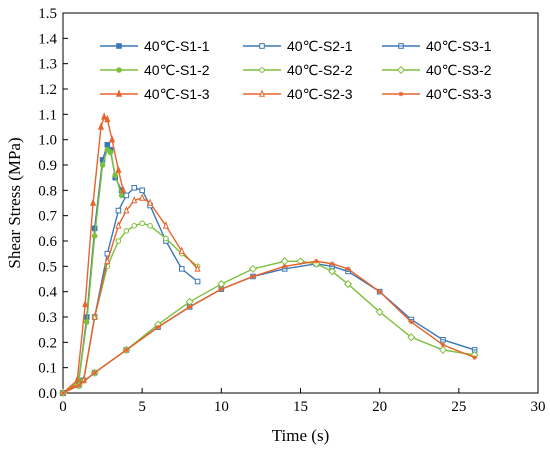 The height and width of the screenshot is (451, 550). Describe the element at coordinates (459, 46) in the screenshot. I see `legend-label: 40℃-S3-1` at that location.